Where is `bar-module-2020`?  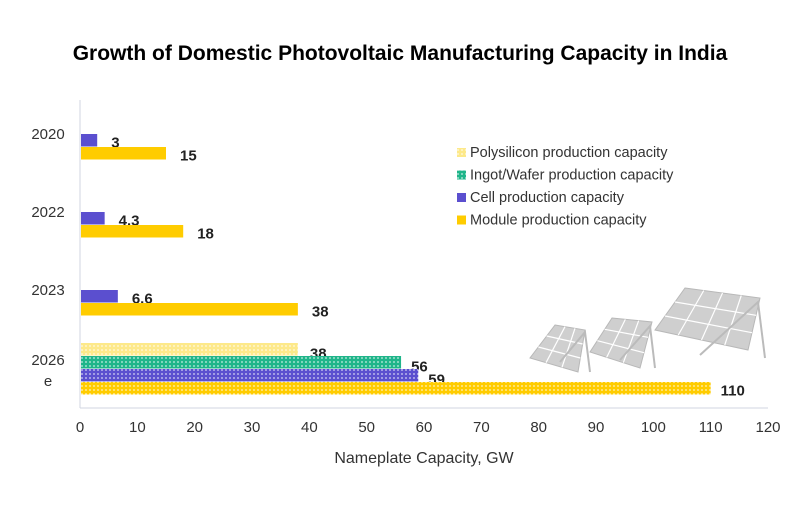
bar-module-2020 is located at coordinates (123, 153).